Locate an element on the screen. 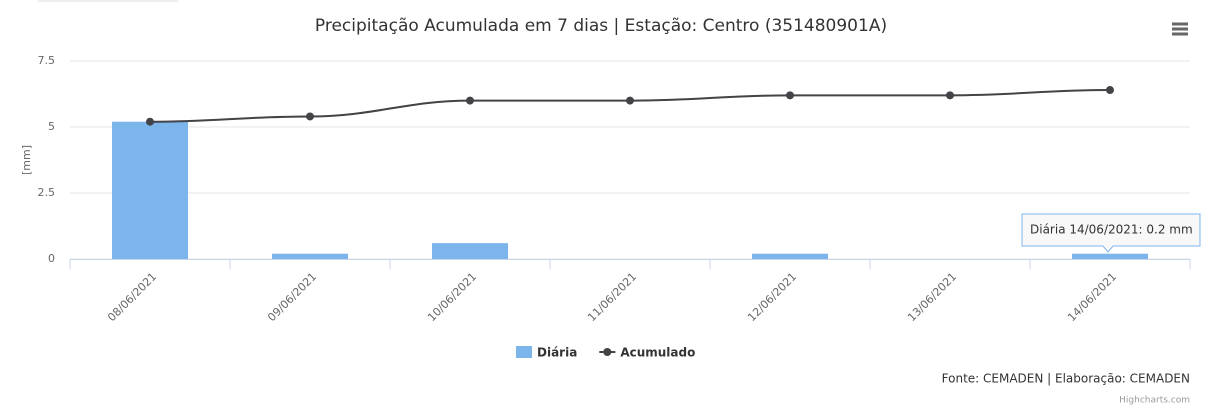 Image resolution: width=1219 pixels, height=419 pixels. y-tick-label: 2.5 is located at coordinates (47, 192).